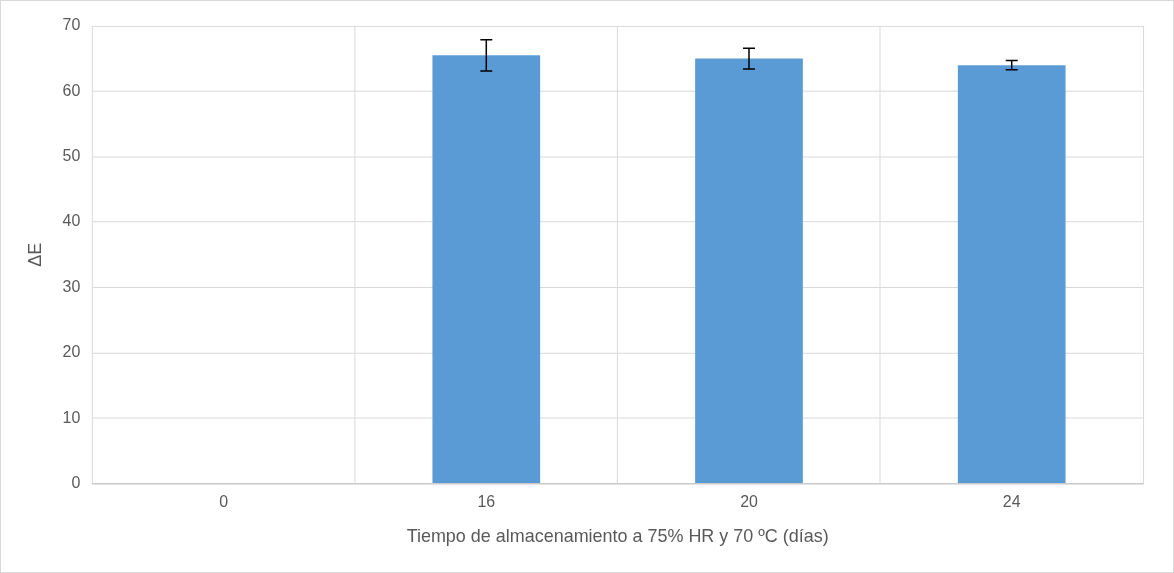 The height and width of the screenshot is (573, 1174). What do you see at coordinates (617, 536) in the screenshot?
I see `x-axis-title: Tiempo de almacenamiento a 75% HR y 70 ºC (días)` at bounding box center [617, 536].